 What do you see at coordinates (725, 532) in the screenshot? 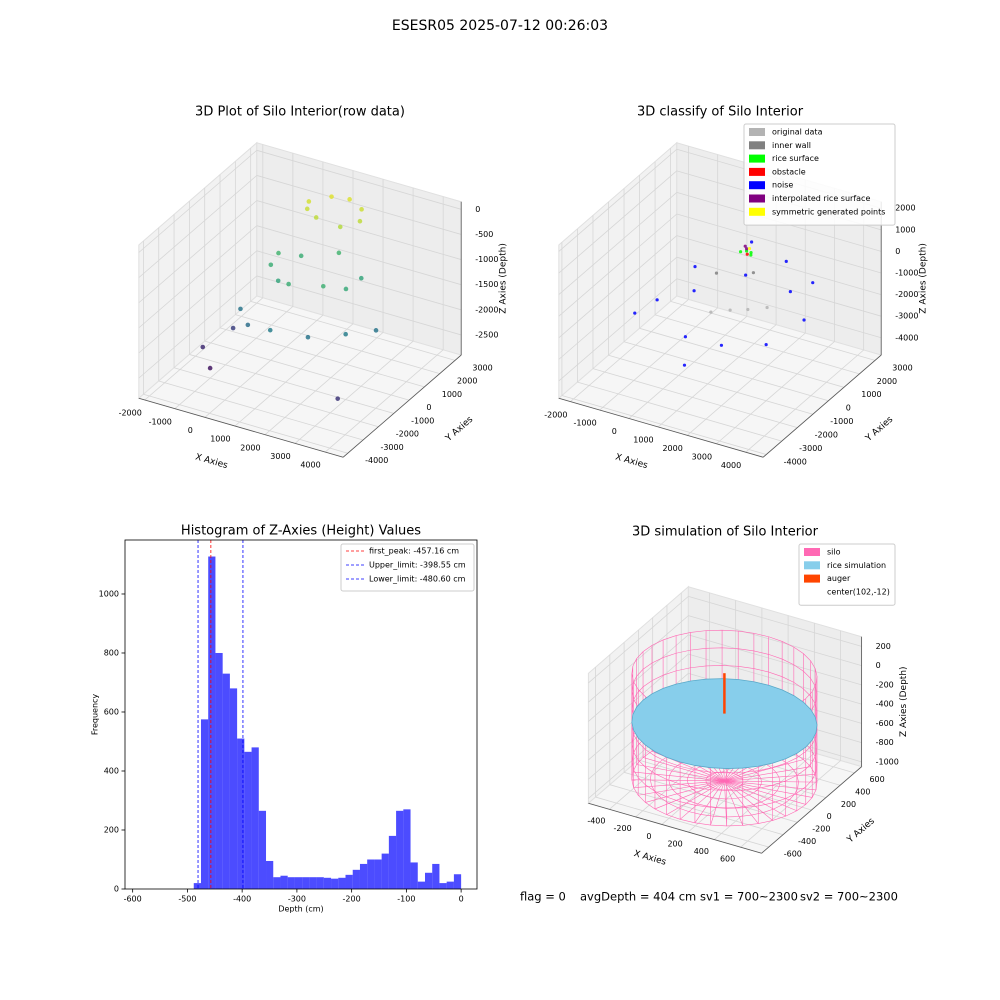
I see `chart-title: 3D simulation of Silo Interior` at bounding box center [725, 532].